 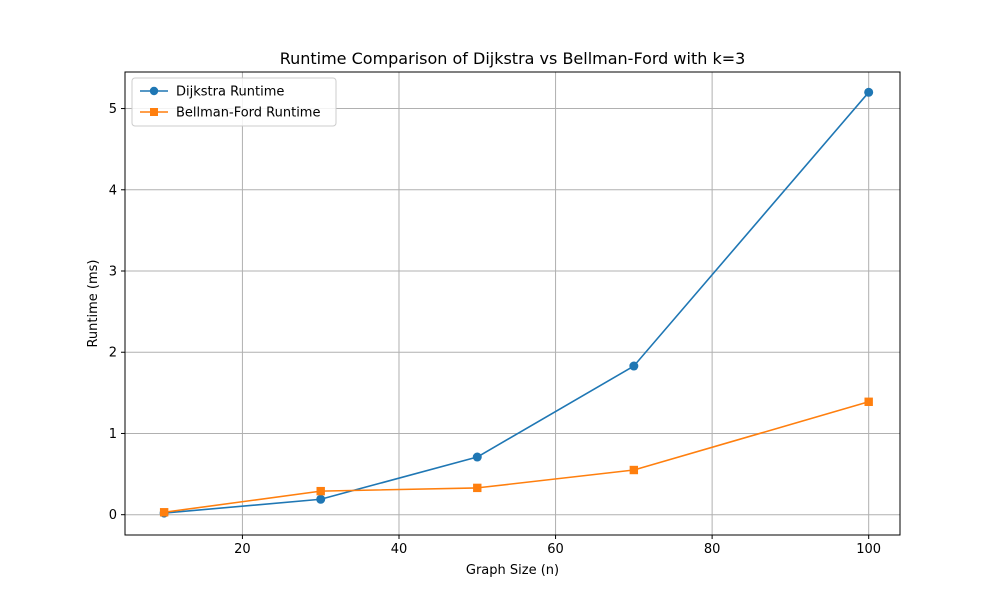 What do you see at coordinates (113, 434) in the screenshot?
I see `y-tick-label: 1` at bounding box center [113, 434].